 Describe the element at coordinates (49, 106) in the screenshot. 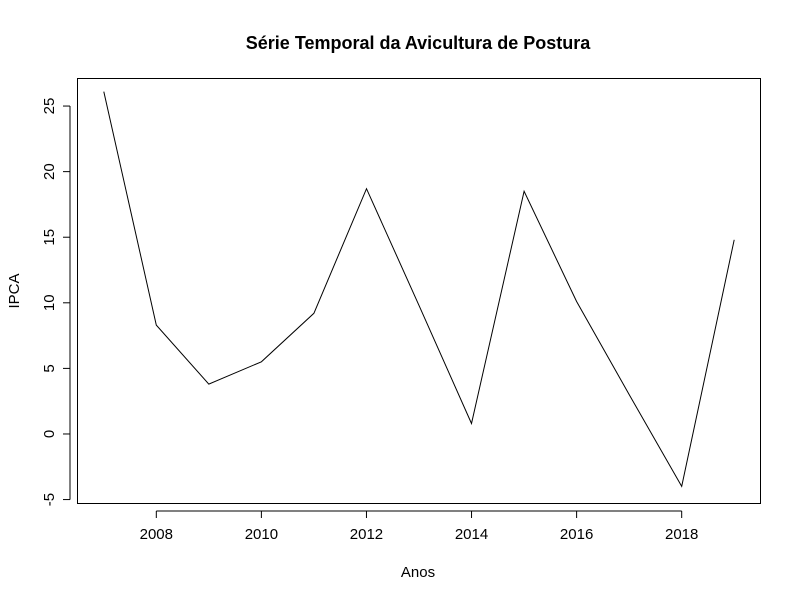

I see `y-tick-label: 25` at that location.